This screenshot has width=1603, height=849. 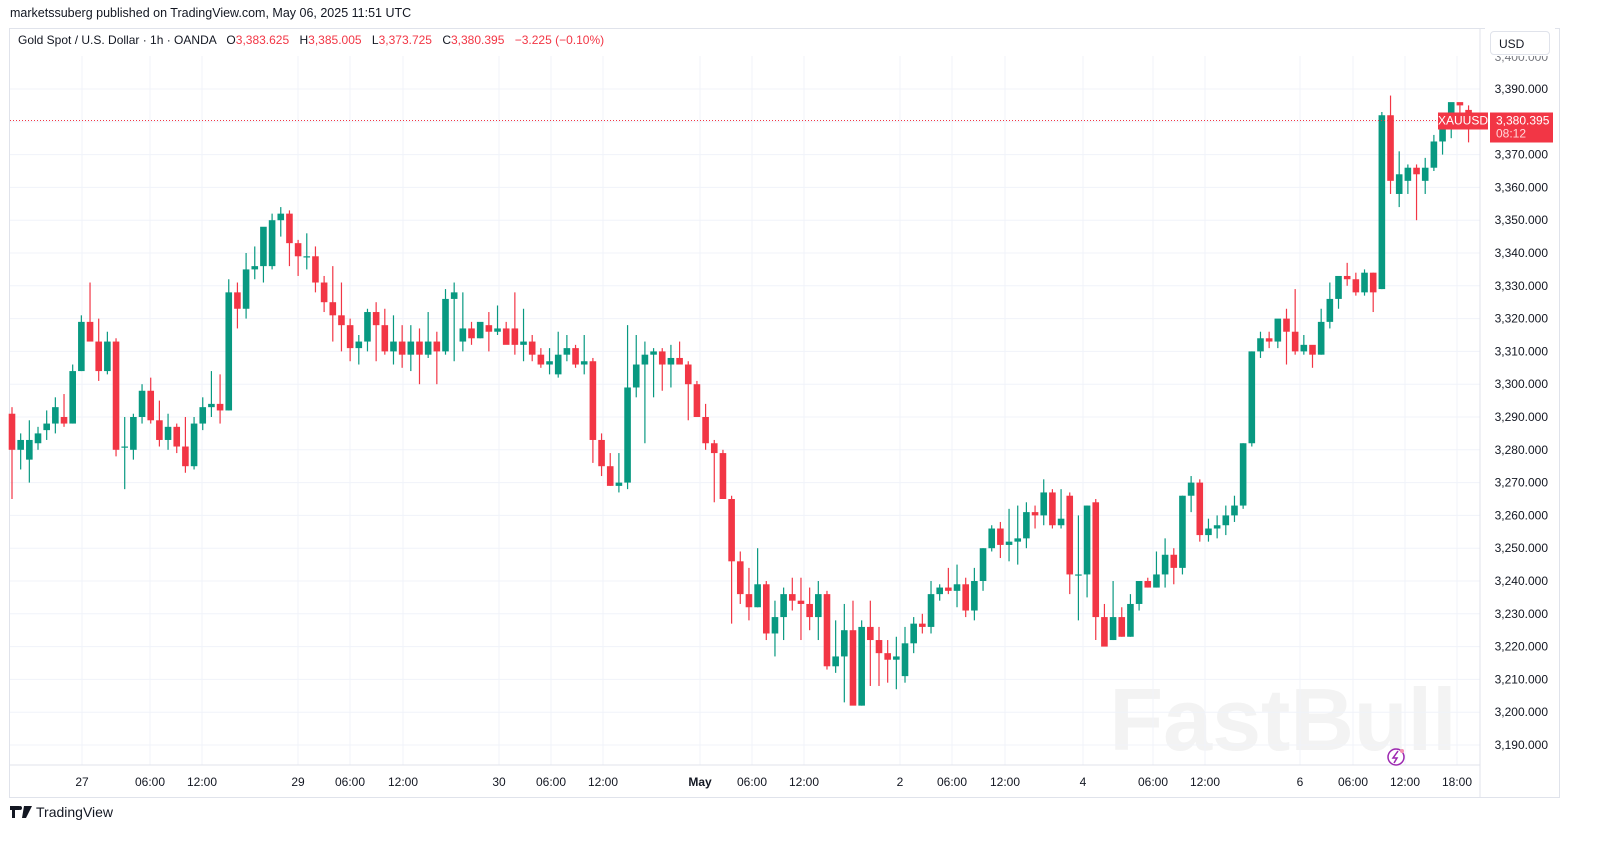 What do you see at coordinates (446, 40) in the screenshot?
I see `close-label: C` at bounding box center [446, 40].